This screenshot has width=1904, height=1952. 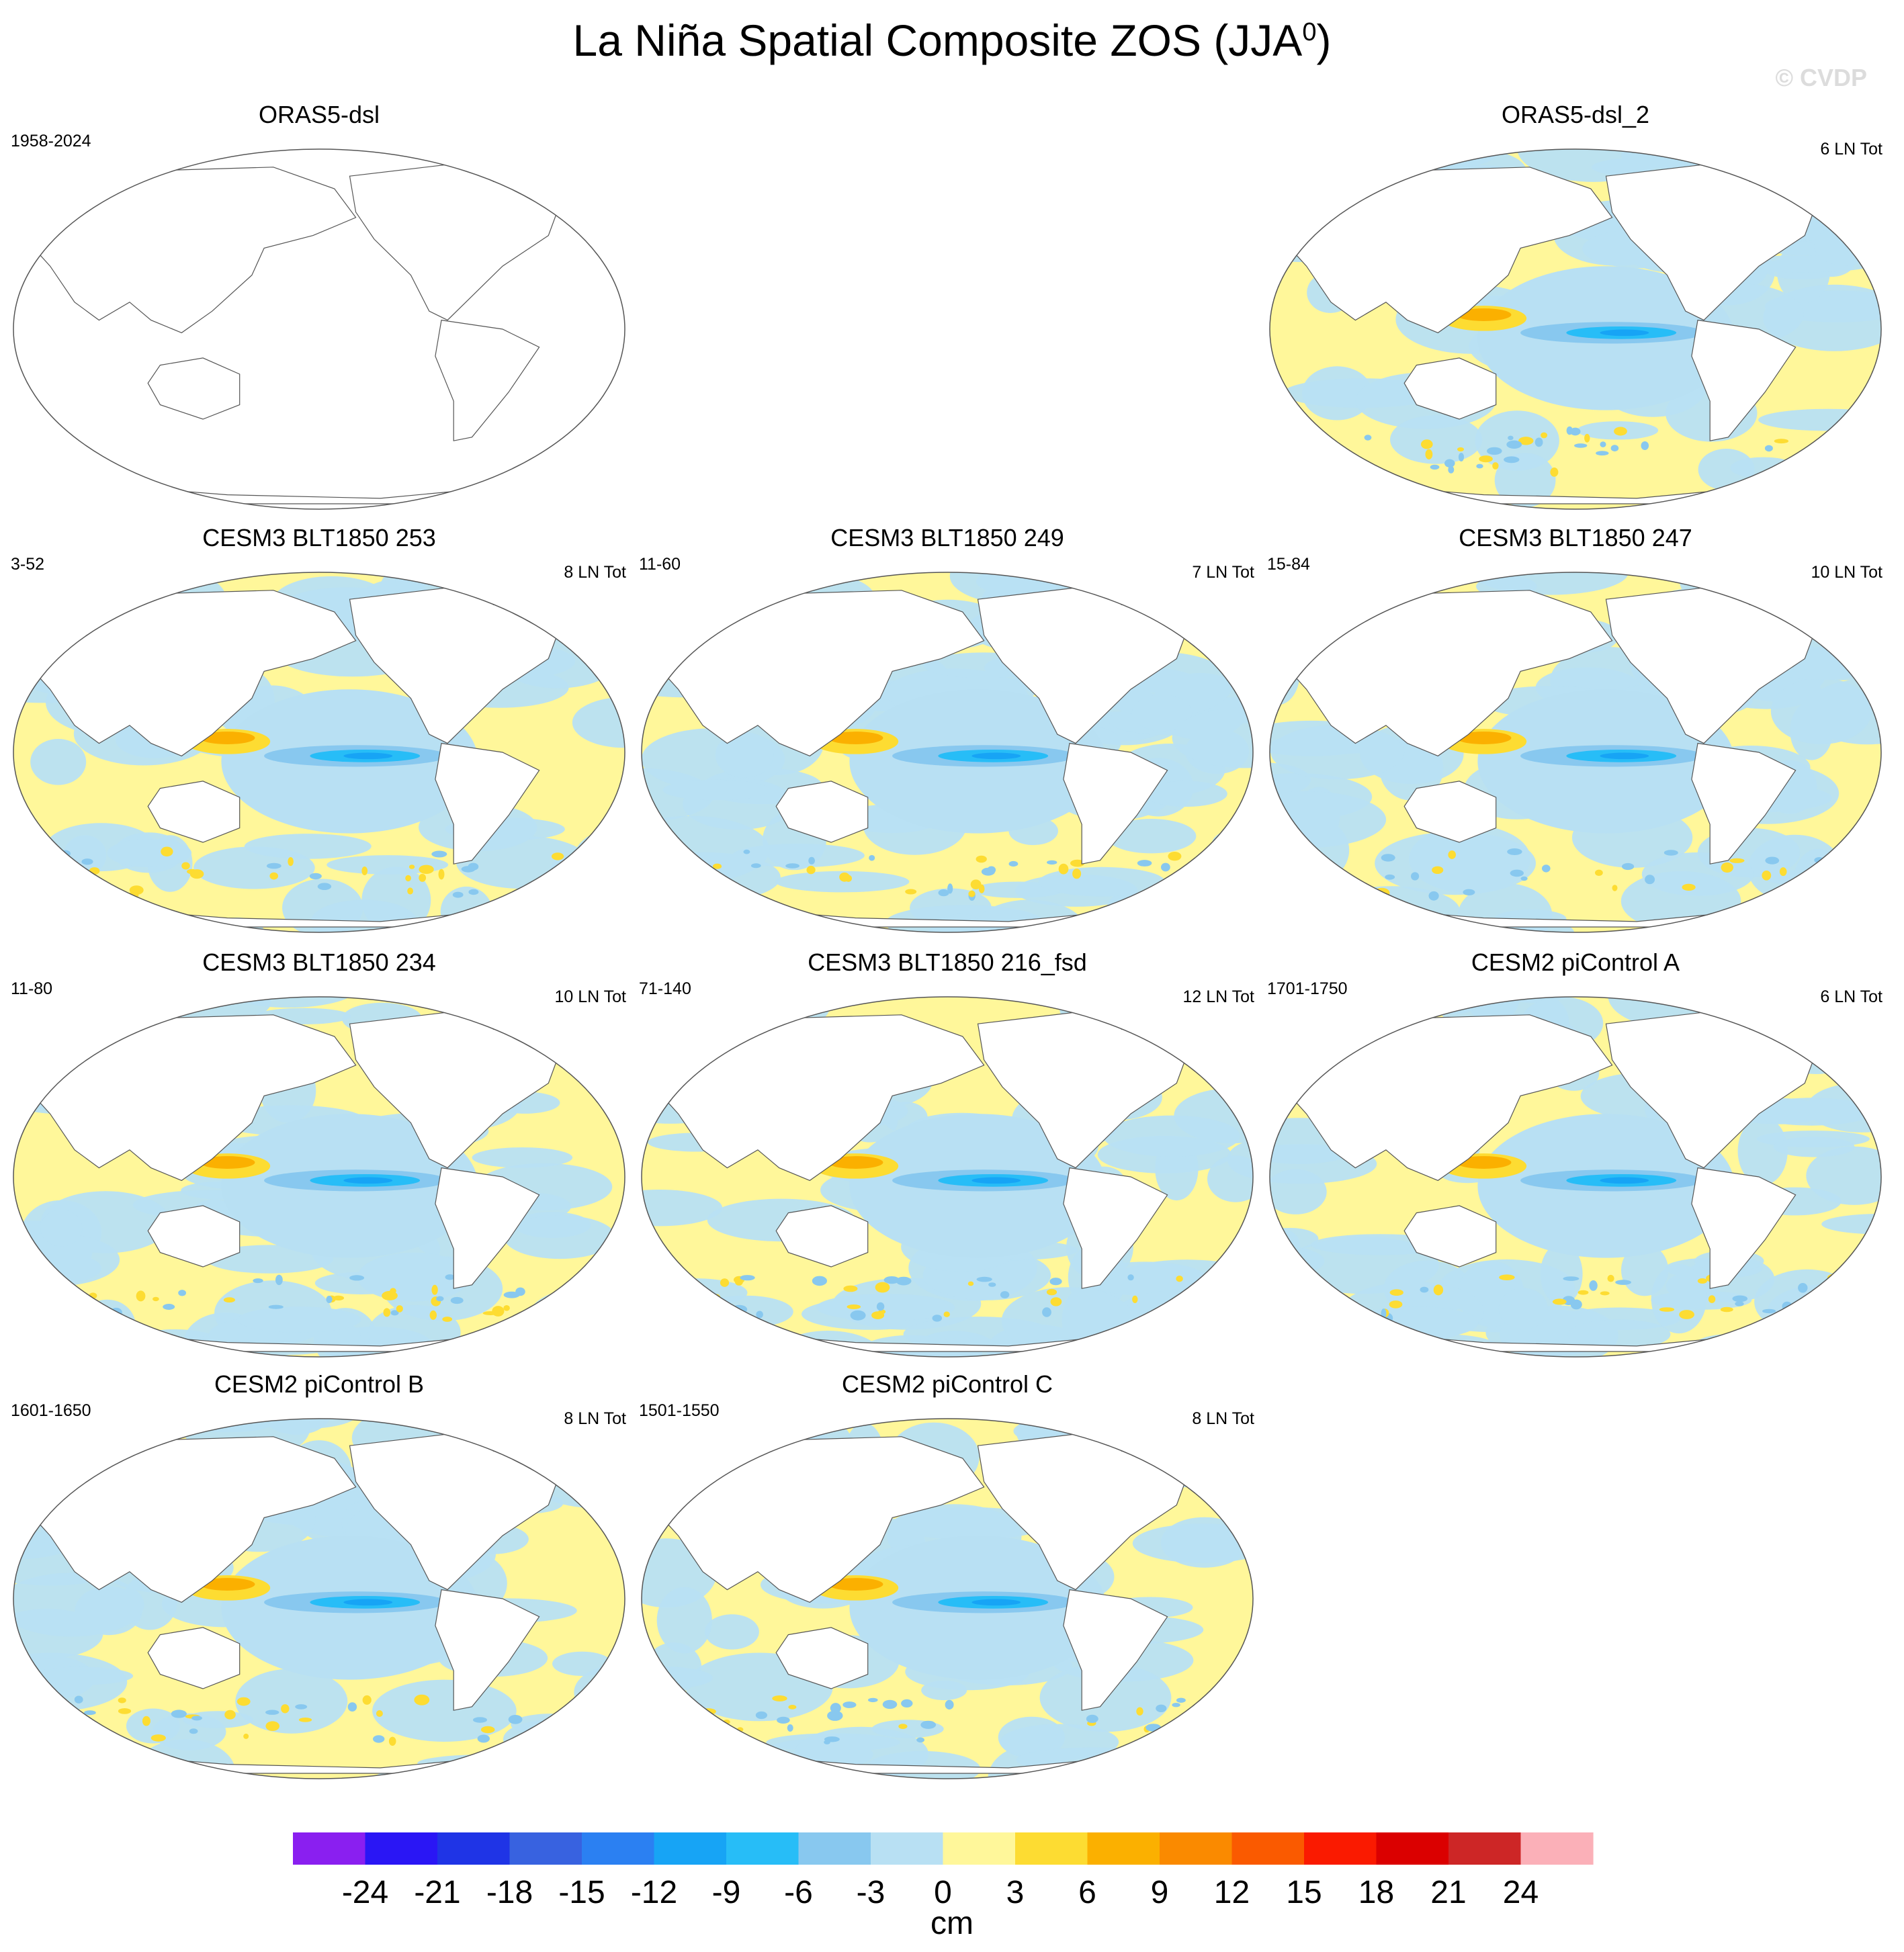 I want to click on panel-title: CESM3 BLT1850 216_fsd, so click(x=948, y=962).